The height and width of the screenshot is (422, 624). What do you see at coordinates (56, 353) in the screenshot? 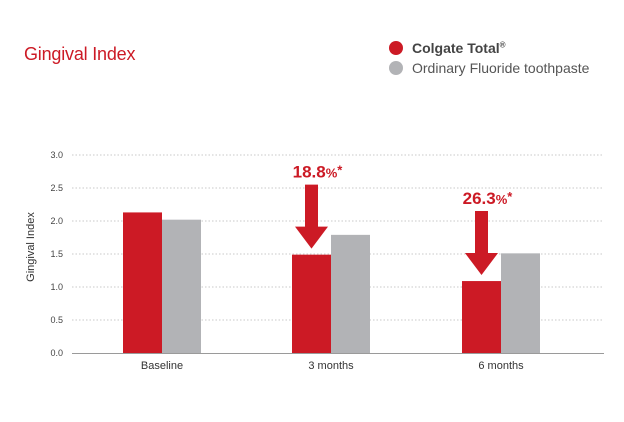
I see `y-tick-label: 0.0` at bounding box center [56, 353].